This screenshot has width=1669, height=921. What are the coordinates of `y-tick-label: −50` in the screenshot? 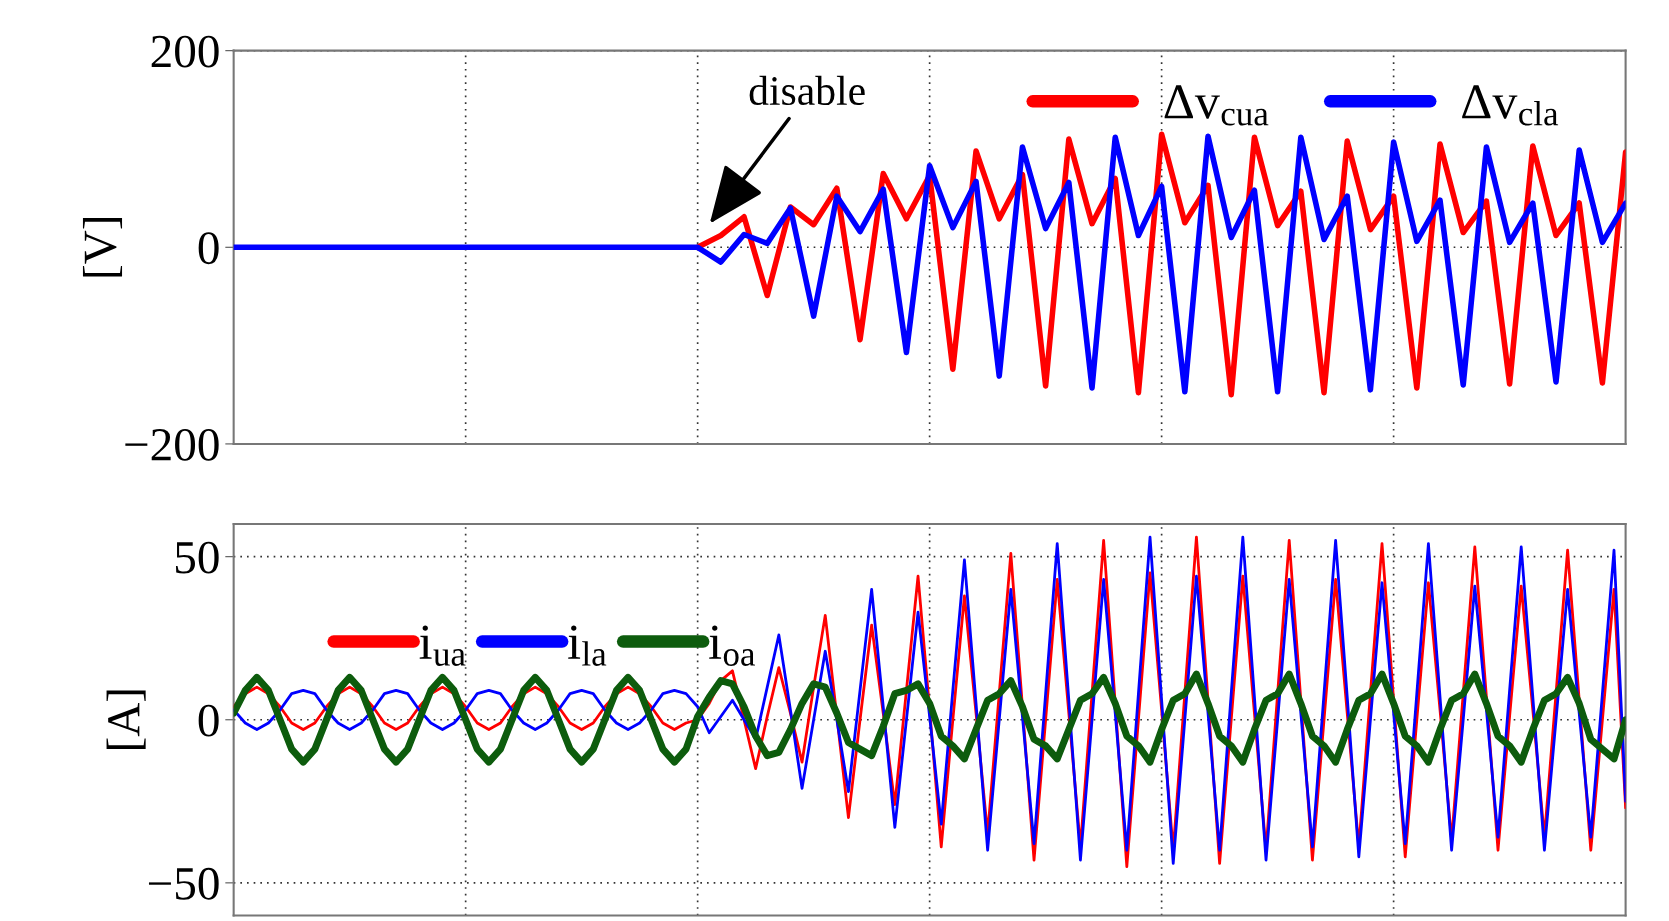 It's located at (183, 883).